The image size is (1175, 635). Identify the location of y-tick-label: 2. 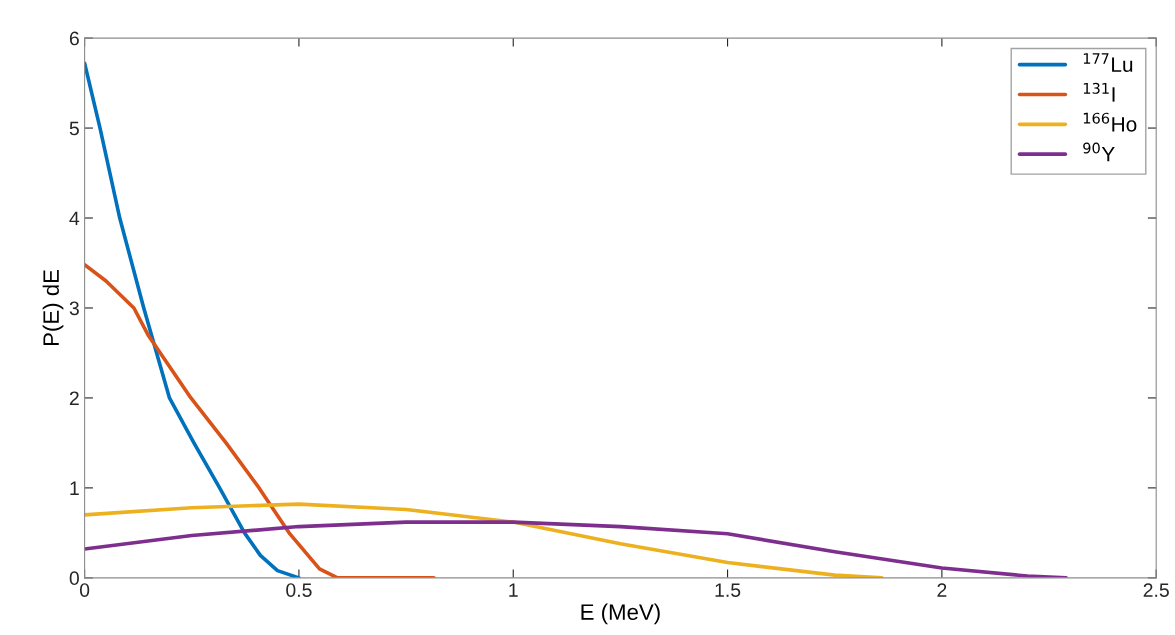
(74, 398).